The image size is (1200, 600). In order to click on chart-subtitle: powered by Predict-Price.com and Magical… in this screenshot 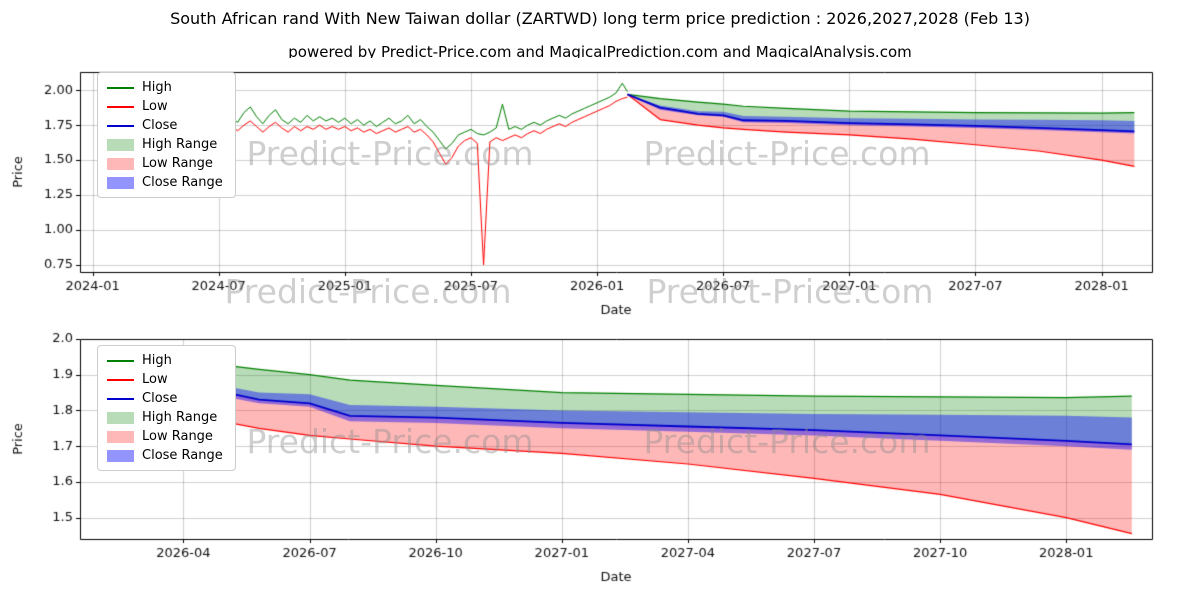, I will do `click(600, 52)`.